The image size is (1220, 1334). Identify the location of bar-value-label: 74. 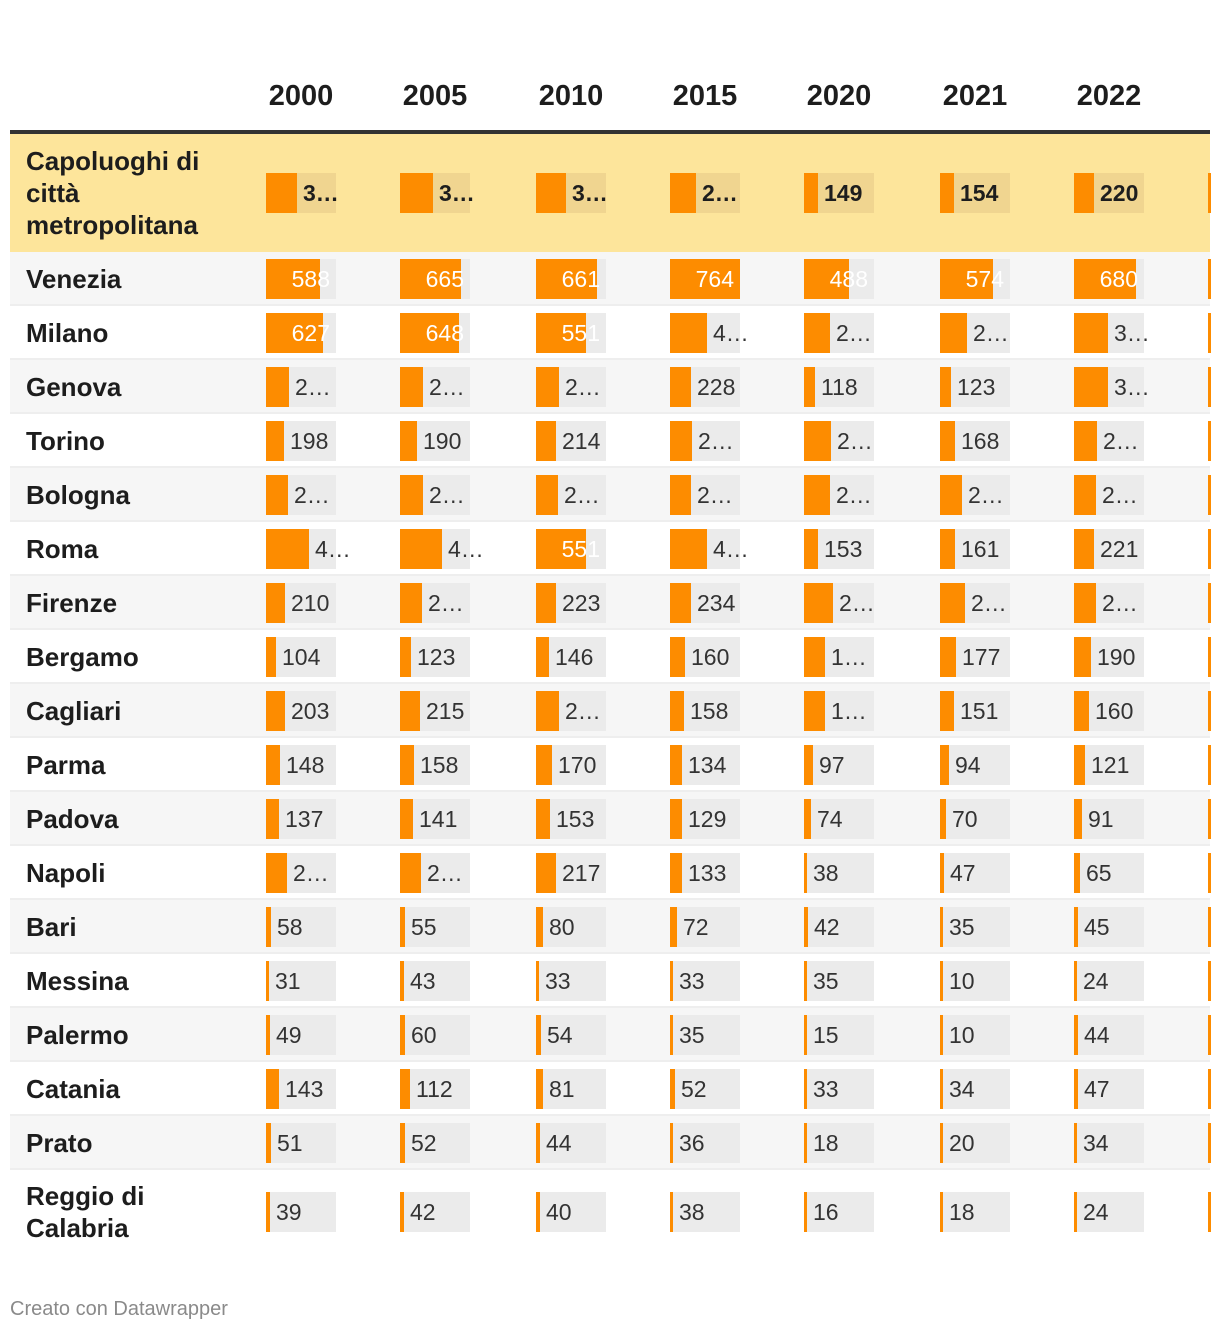
(830, 819).